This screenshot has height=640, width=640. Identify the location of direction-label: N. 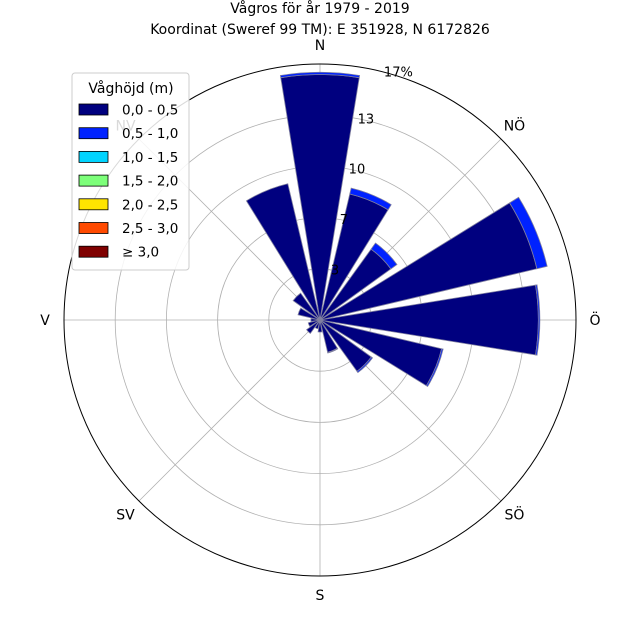
(320, 46).